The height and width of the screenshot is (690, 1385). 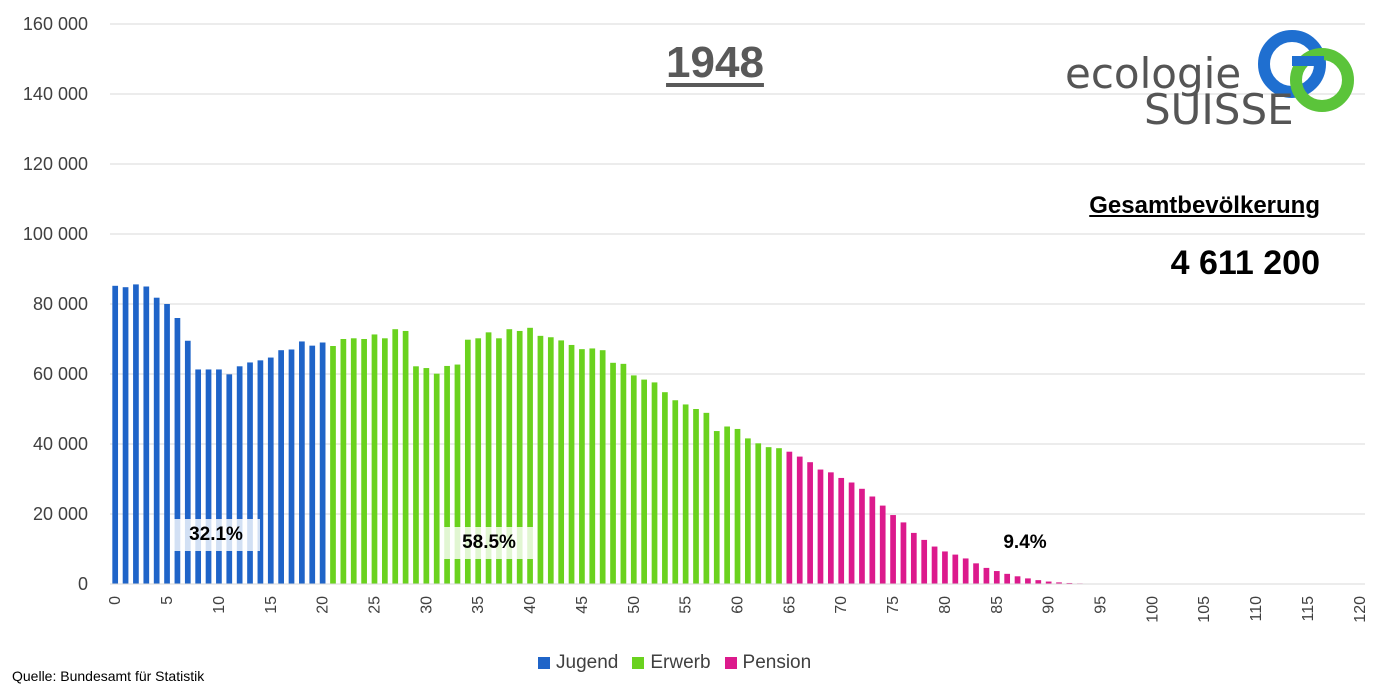 What do you see at coordinates (60, 514) in the screenshot?
I see `y-tick-label: 20 000` at bounding box center [60, 514].